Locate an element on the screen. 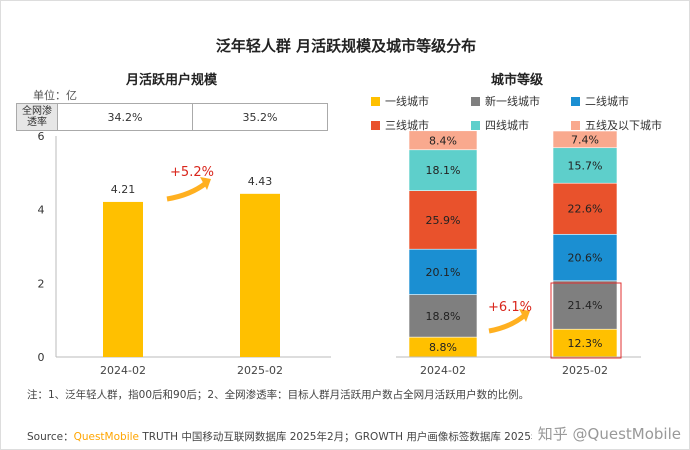 The width and height of the screenshot is (690, 450). legend-item: 四线城市 is located at coordinates (521, 125).